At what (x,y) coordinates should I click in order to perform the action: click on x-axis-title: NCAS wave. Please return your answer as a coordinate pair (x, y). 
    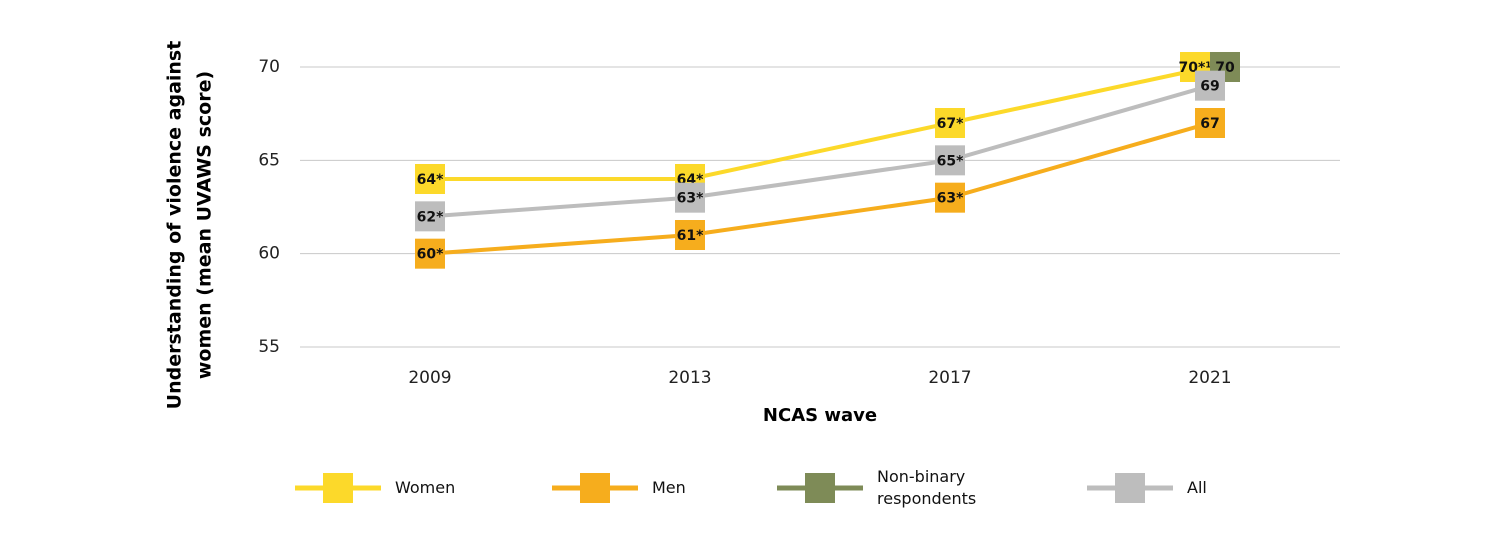
    Looking at the image, I should click on (820, 415).